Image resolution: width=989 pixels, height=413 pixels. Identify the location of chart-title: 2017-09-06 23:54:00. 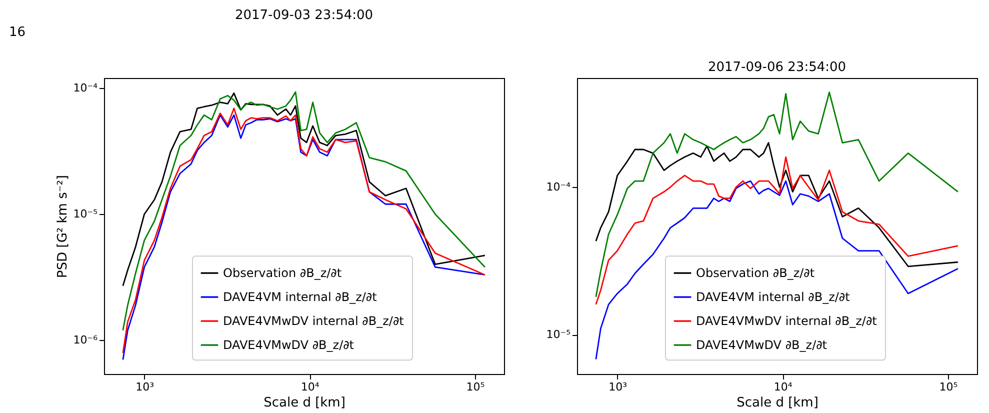
(777, 67).